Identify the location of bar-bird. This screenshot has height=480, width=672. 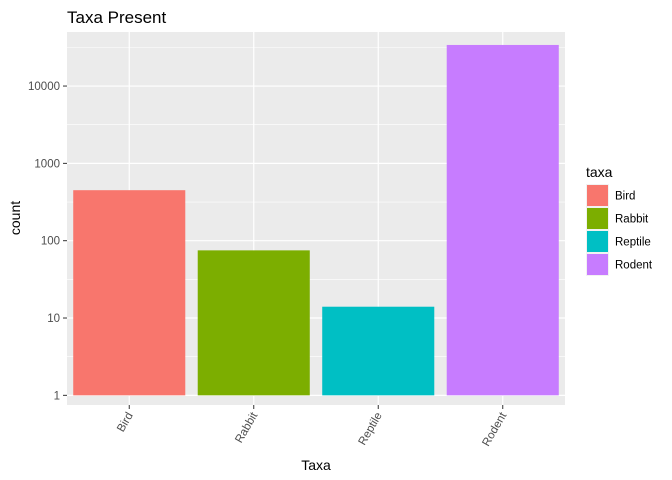
(129, 293).